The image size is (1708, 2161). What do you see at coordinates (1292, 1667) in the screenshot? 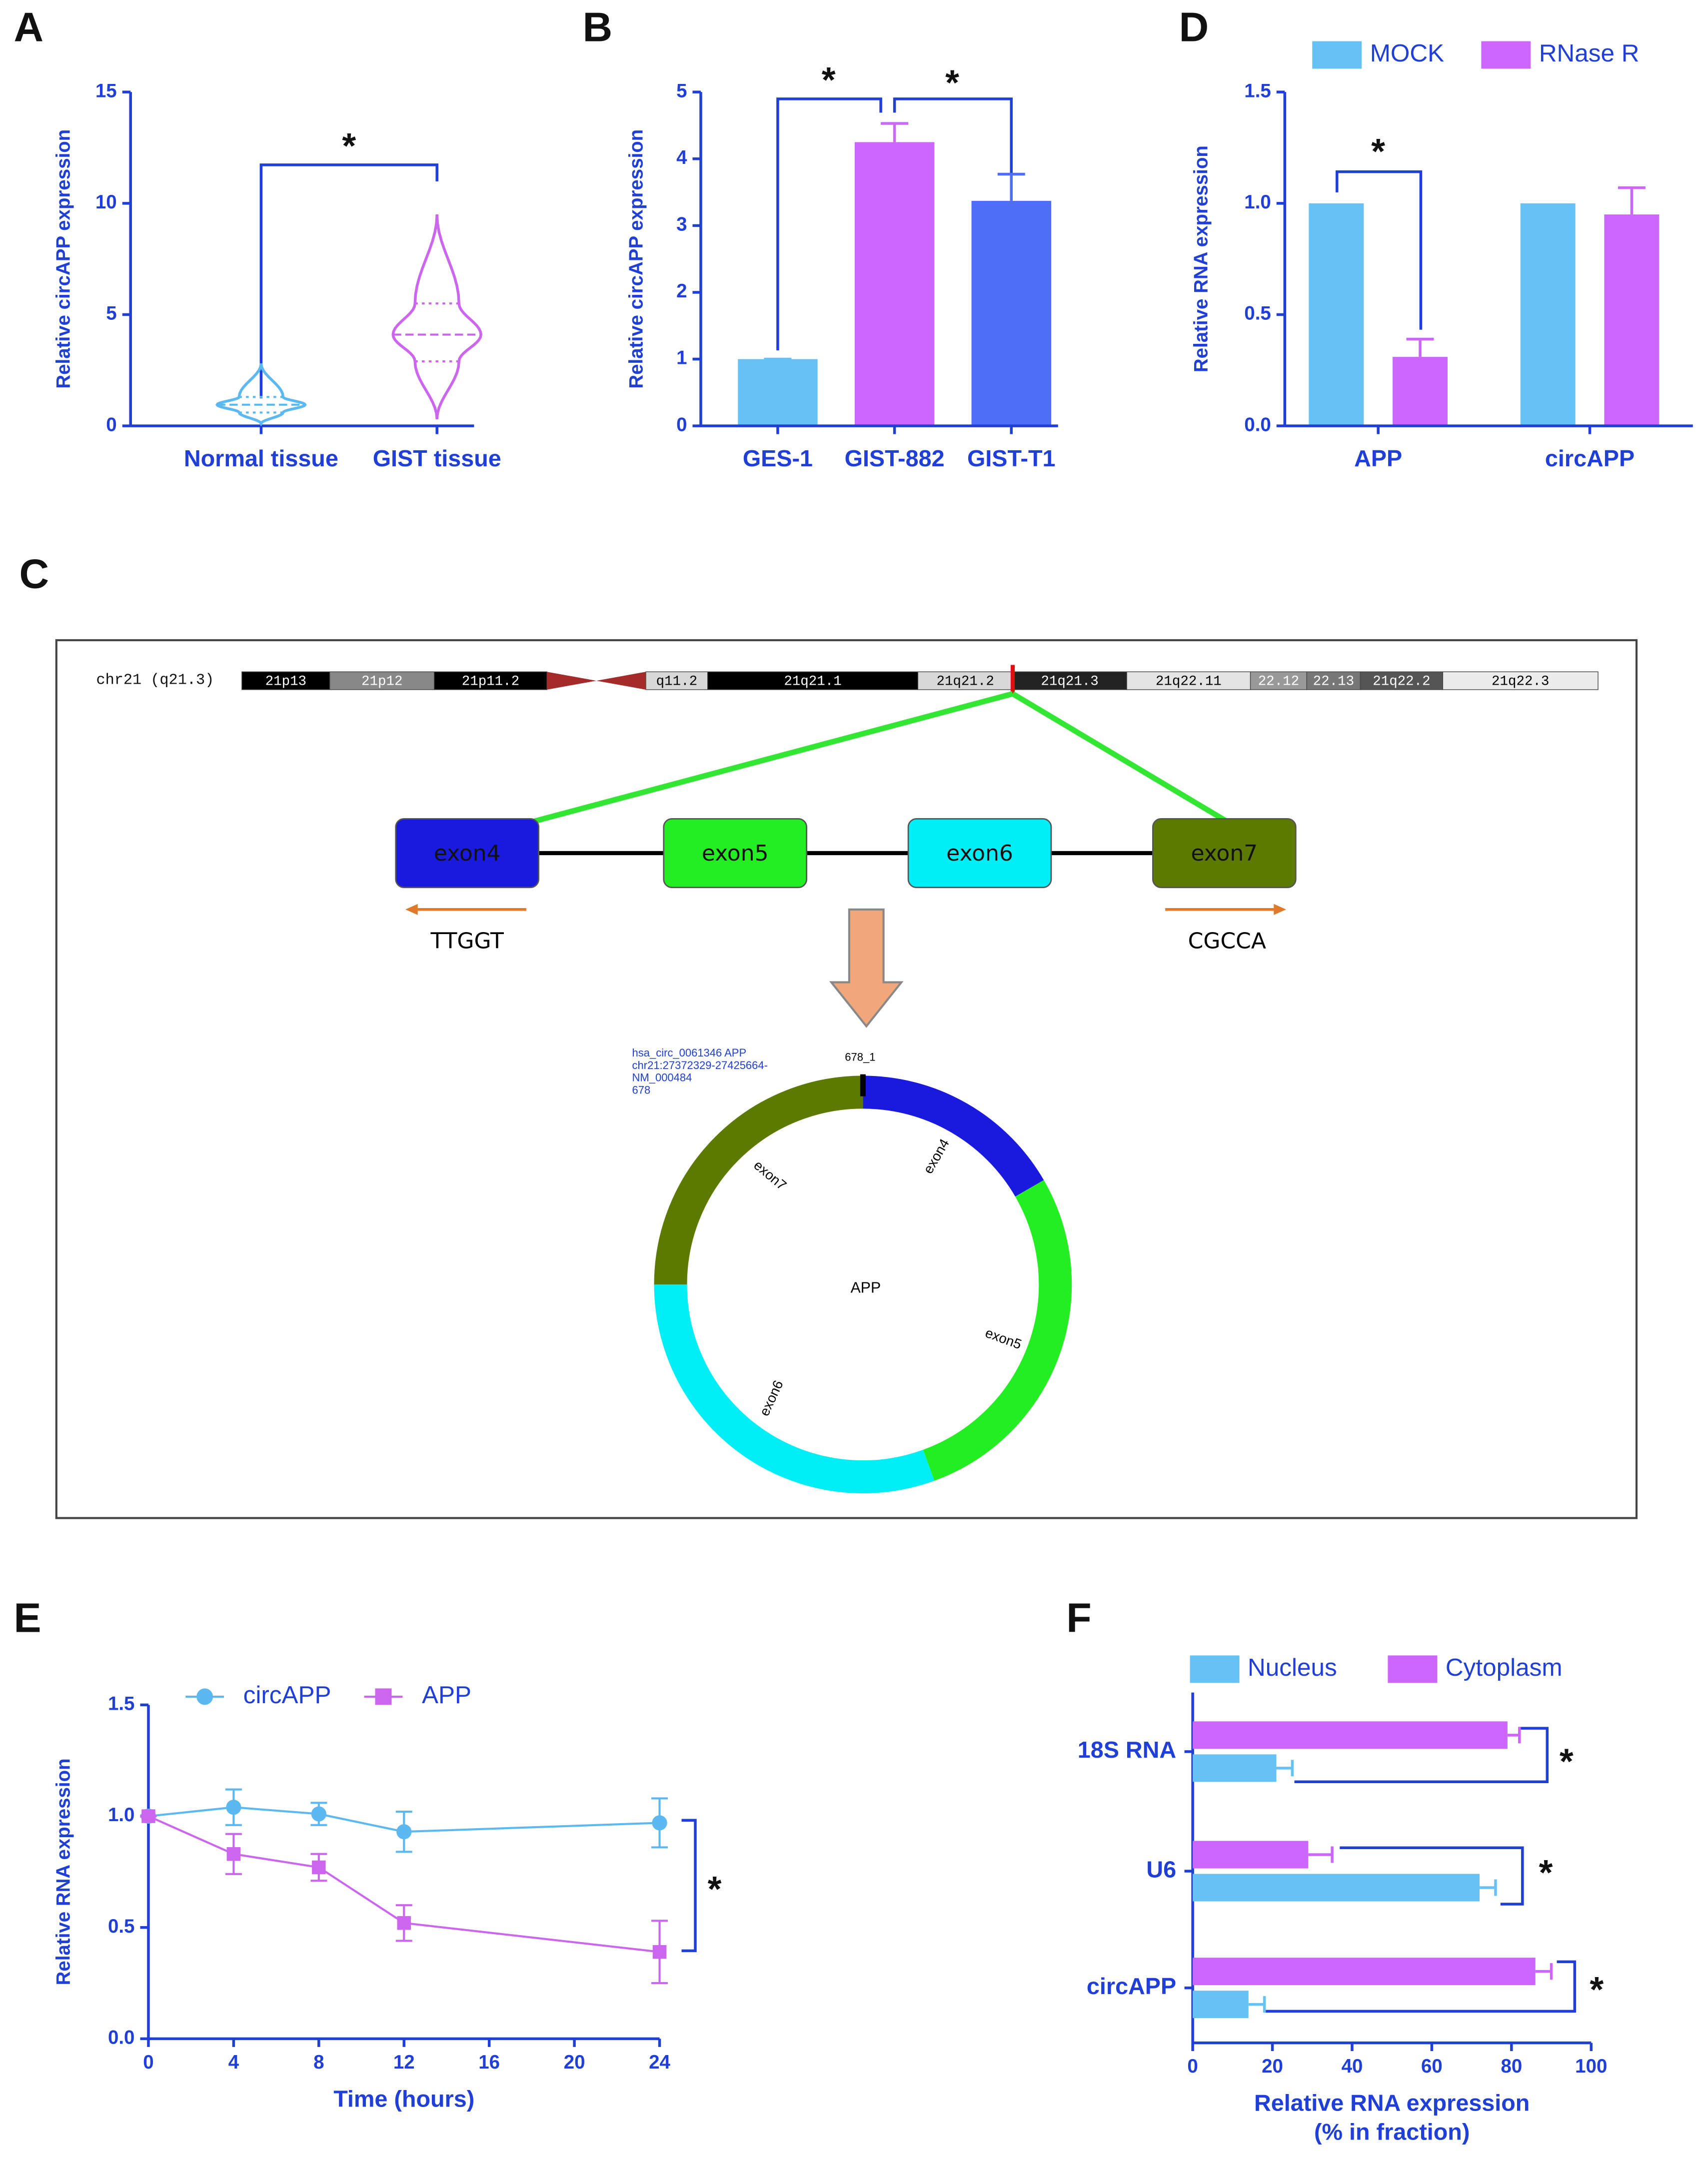
I see `legend-label: Nucleus` at bounding box center [1292, 1667].